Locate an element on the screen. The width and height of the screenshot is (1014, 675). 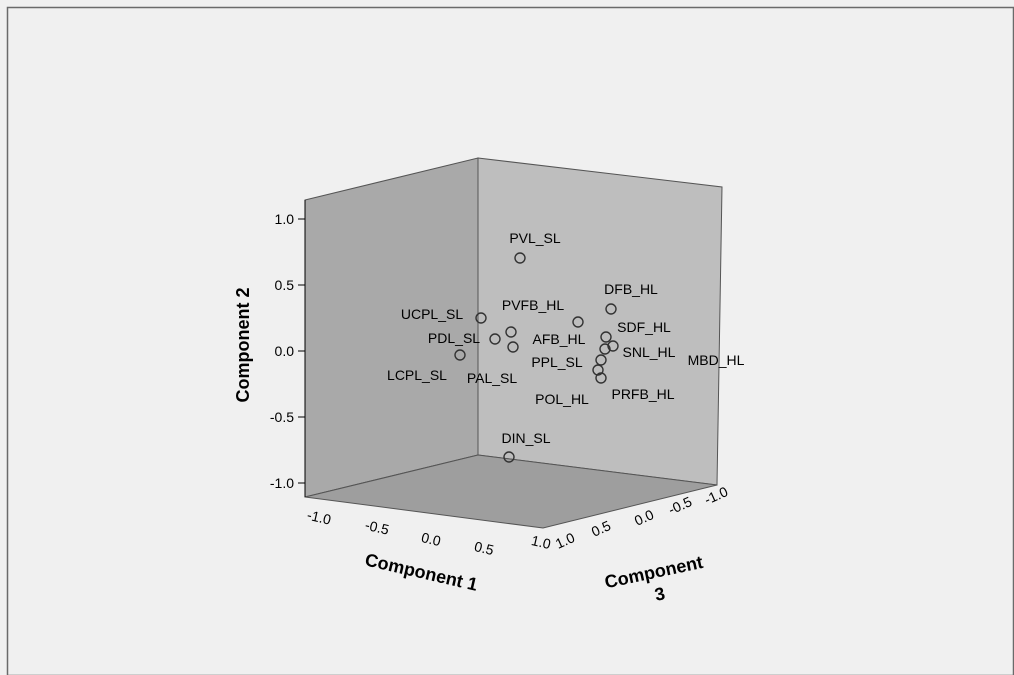
data-point-label: SDF_HL is located at coordinates (644, 327).